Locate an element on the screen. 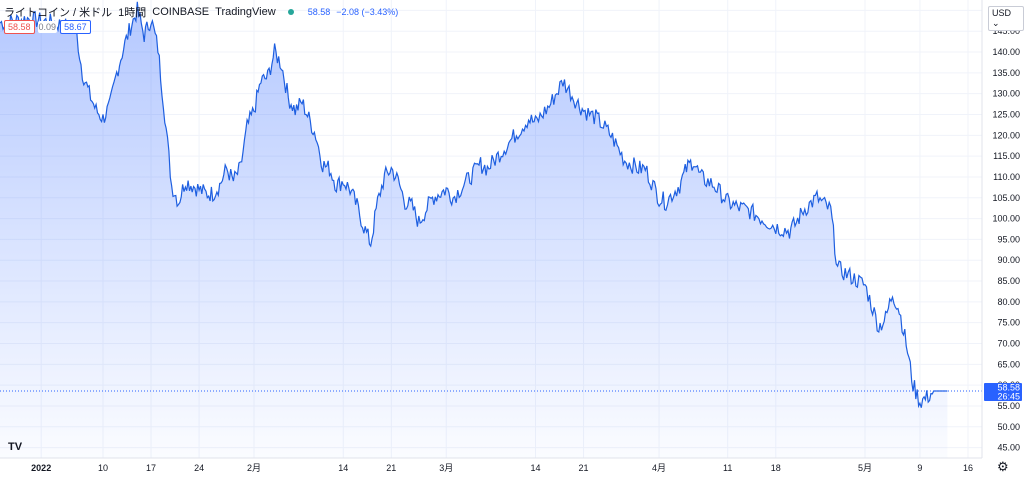 The width and height of the screenshot is (1024, 478). currency-label: USD is located at coordinates (1002, 13).